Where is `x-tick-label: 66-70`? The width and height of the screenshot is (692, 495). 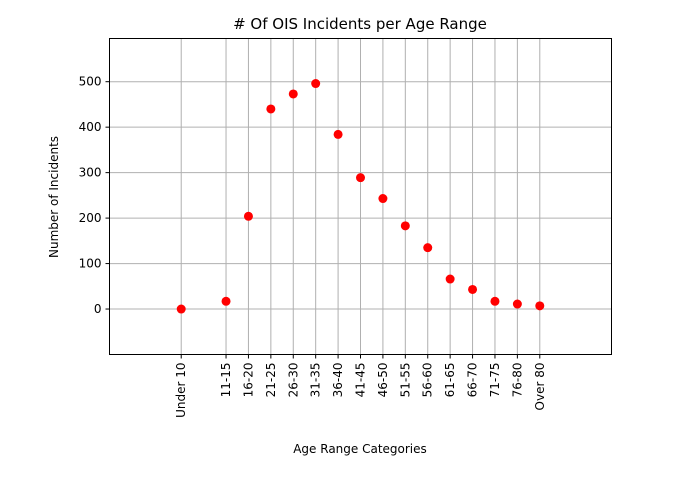
x-tick-label: 66-70 is located at coordinates (473, 380).